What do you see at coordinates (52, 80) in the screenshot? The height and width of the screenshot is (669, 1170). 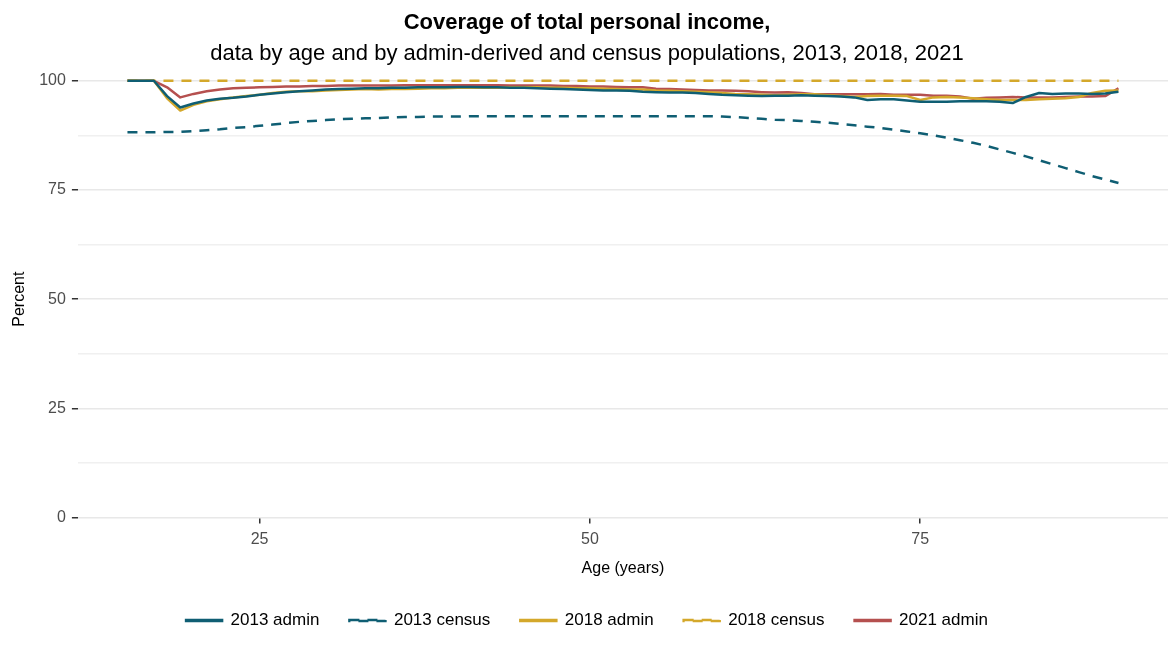 I see `y-tick-label: 100` at bounding box center [52, 80].